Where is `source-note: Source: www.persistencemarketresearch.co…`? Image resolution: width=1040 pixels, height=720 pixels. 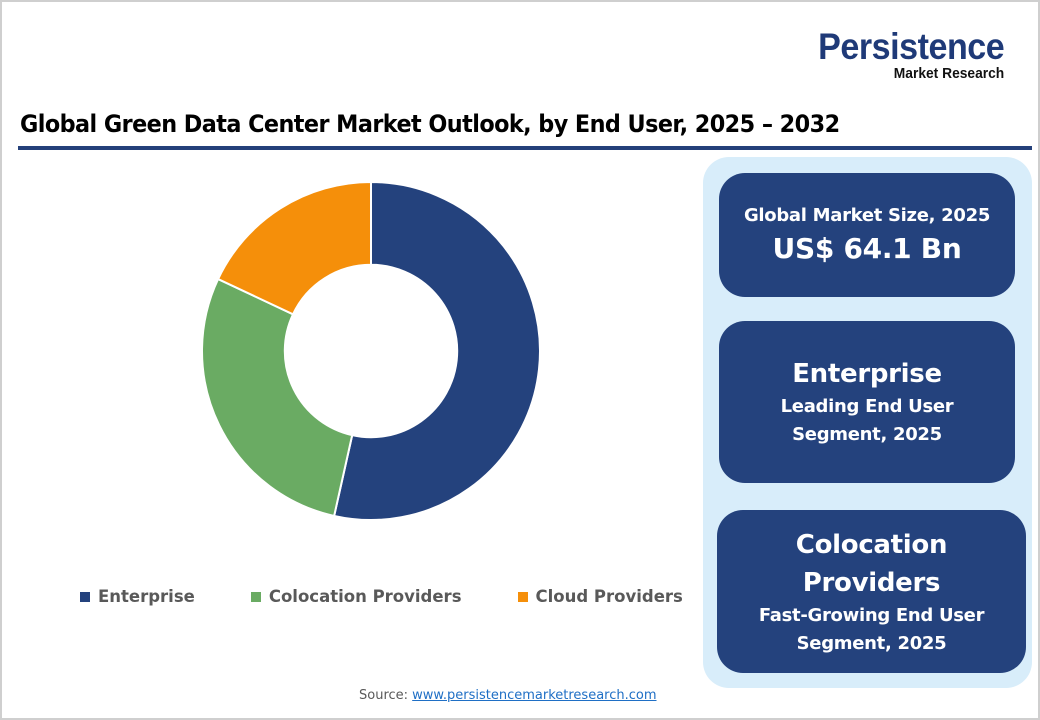
source-note: Source: www.persistencemarketresearch.co… is located at coordinates (508, 695).